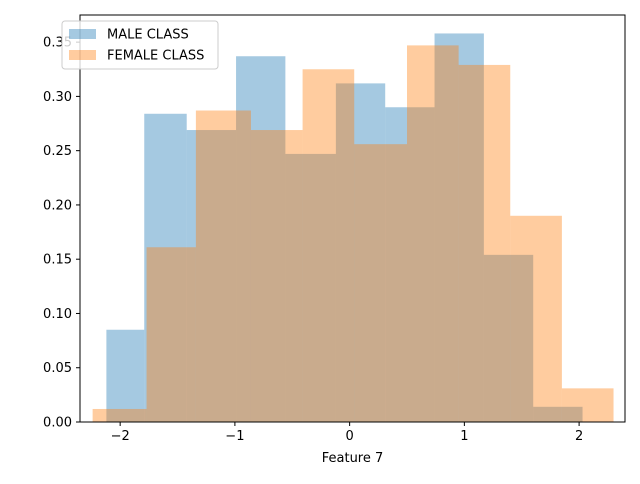 Image resolution: width=640 pixels, height=484 pixels. What do you see at coordinates (57, 368) in the screenshot?
I see `y-tick-label: 0.05` at bounding box center [57, 368].